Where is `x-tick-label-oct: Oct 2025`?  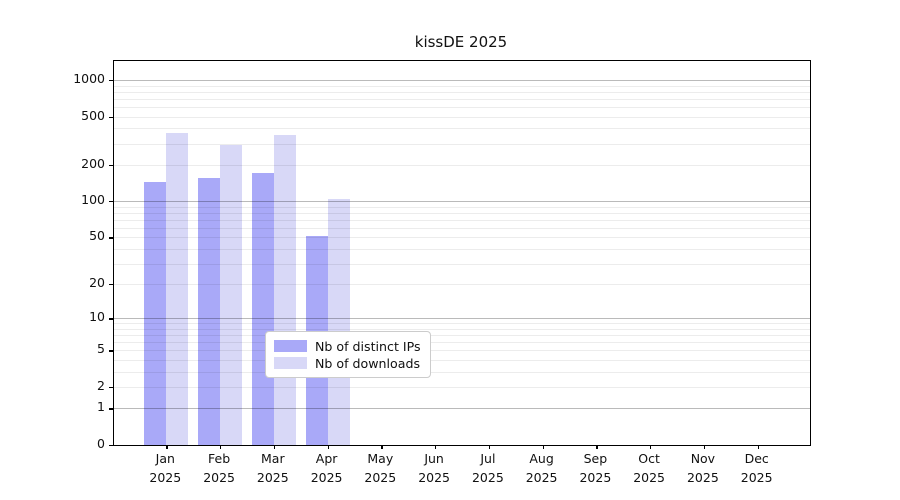 x-tick-label-oct: Oct 2025 is located at coordinates (649, 468).